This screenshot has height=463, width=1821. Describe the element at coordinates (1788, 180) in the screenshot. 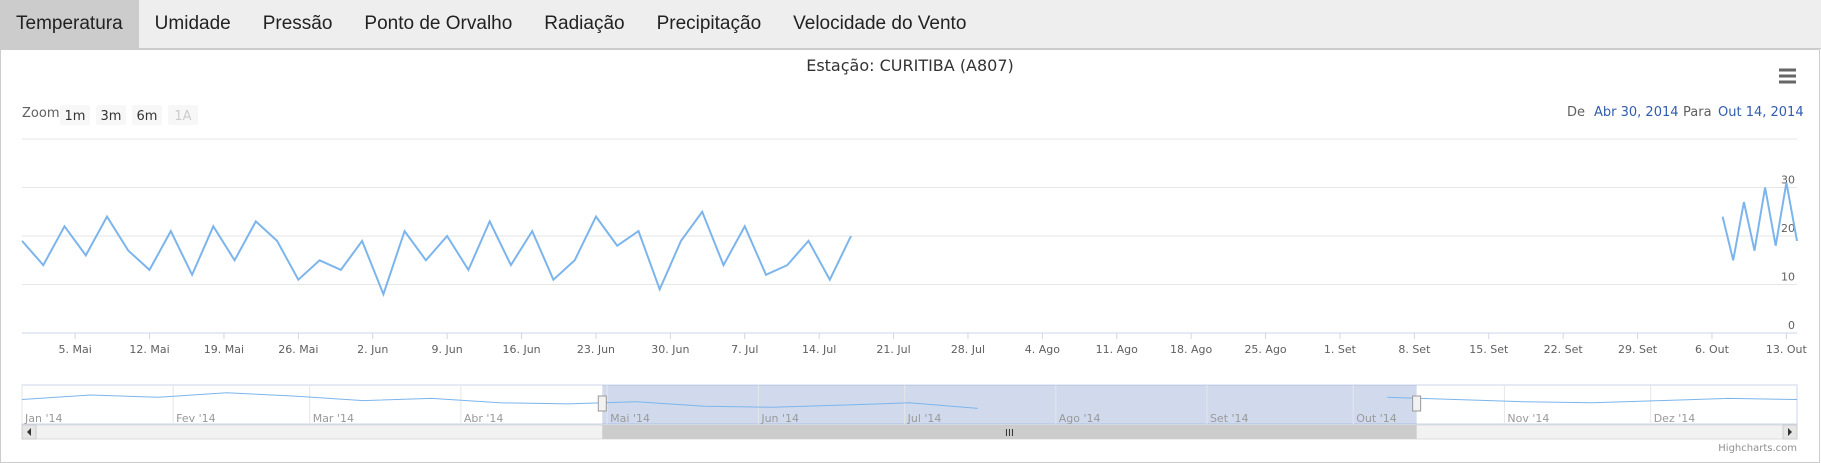

I see `y-tick-label: 30` at that location.